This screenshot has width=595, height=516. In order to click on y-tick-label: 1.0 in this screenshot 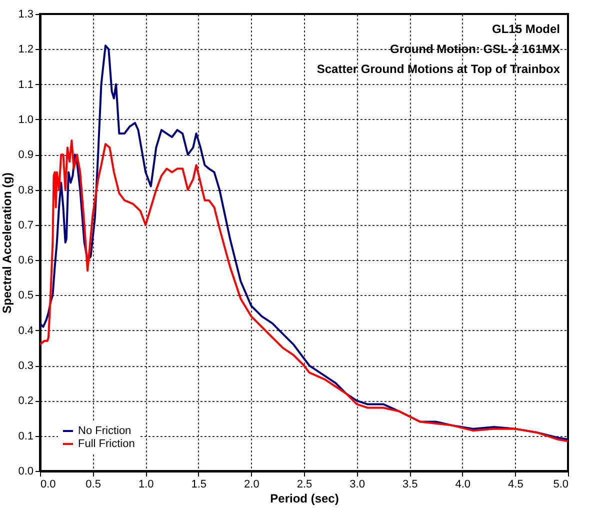, I will do `click(26, 120)`.